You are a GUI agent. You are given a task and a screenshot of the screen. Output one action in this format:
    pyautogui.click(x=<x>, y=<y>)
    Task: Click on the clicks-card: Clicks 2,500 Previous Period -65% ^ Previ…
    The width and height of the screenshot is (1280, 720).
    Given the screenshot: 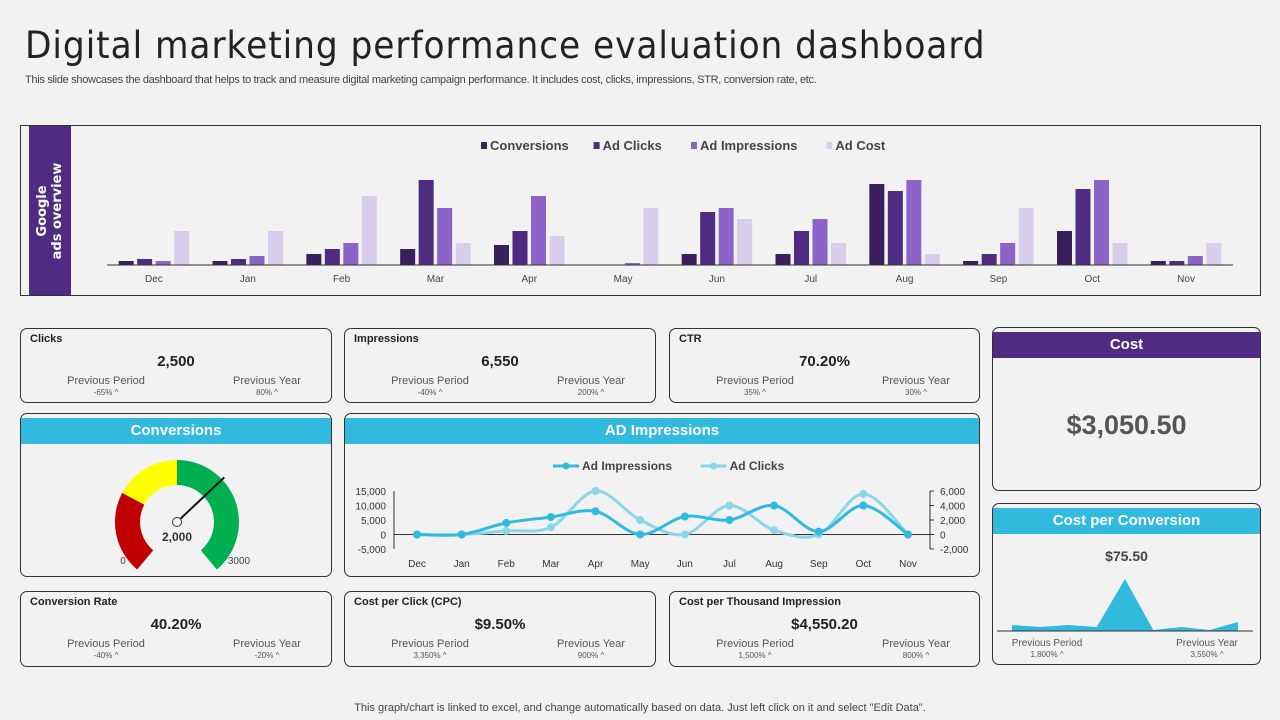 What is the action you would take?
    pyautogui.click(x=176, y=365)
    